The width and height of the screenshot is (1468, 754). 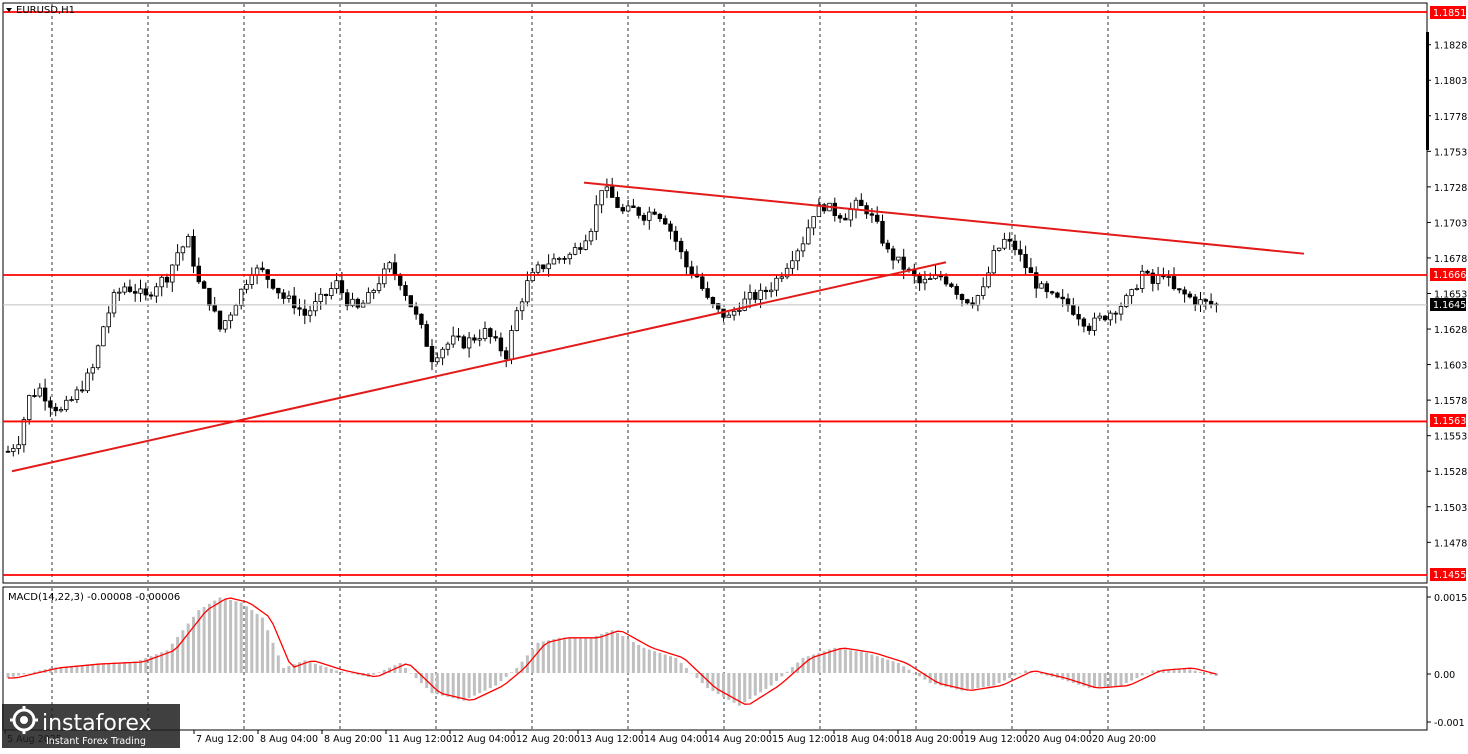 What do you see at coordinates (1427, 91) in the screenshot?
I see `price-scale-marker` at bounding box center [1427, 91].